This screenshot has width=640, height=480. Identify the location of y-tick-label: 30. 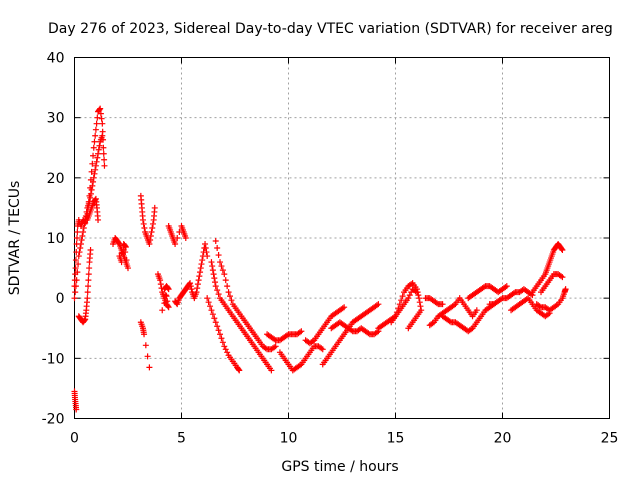
(56, 119).